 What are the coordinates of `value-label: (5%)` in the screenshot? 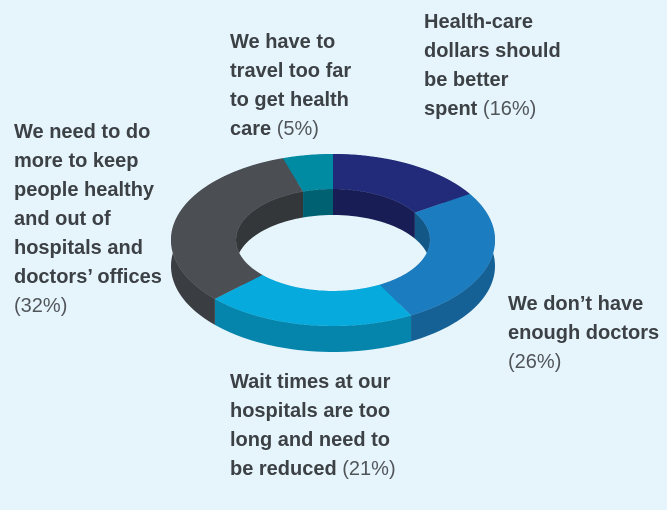 It's located at (297, 129).